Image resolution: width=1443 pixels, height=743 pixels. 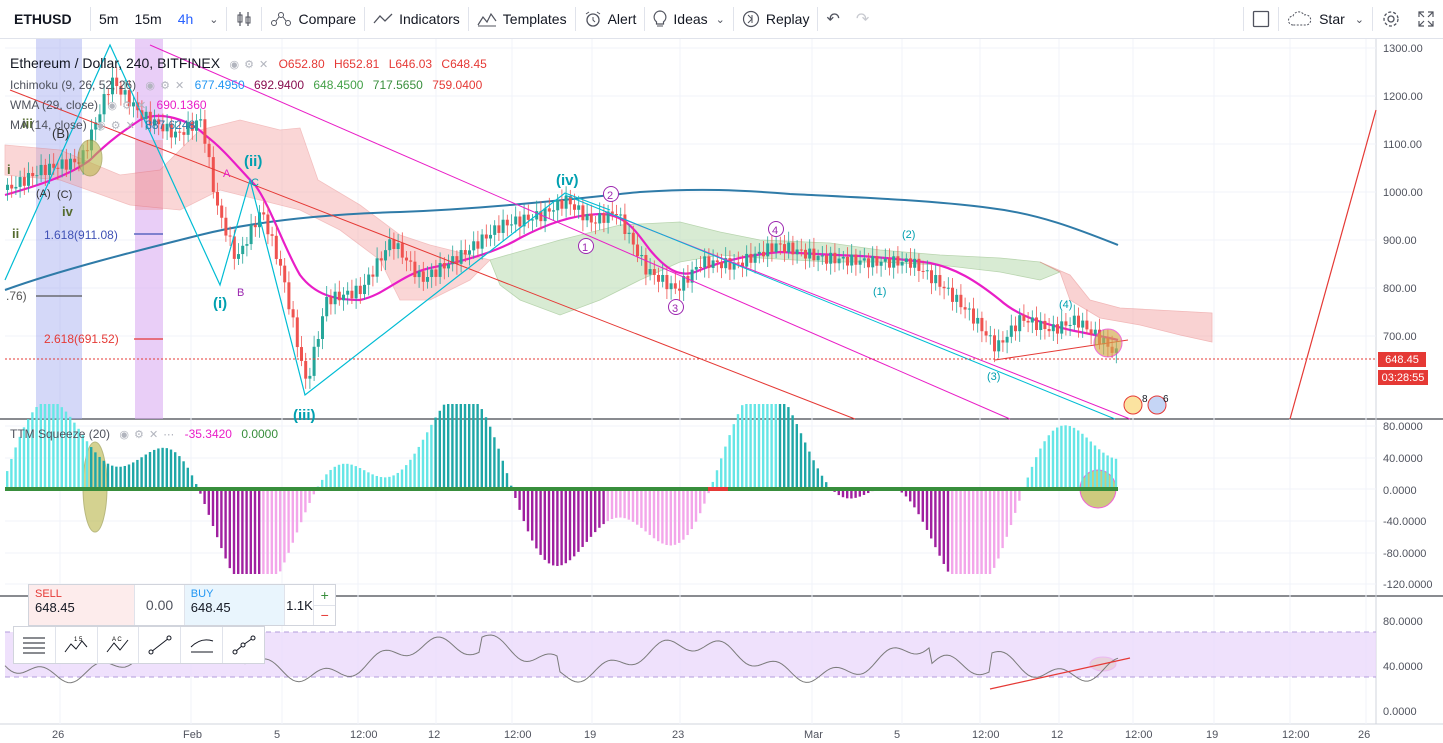 I want to click on interval-4h: 4h, so click(x=185, y=19).